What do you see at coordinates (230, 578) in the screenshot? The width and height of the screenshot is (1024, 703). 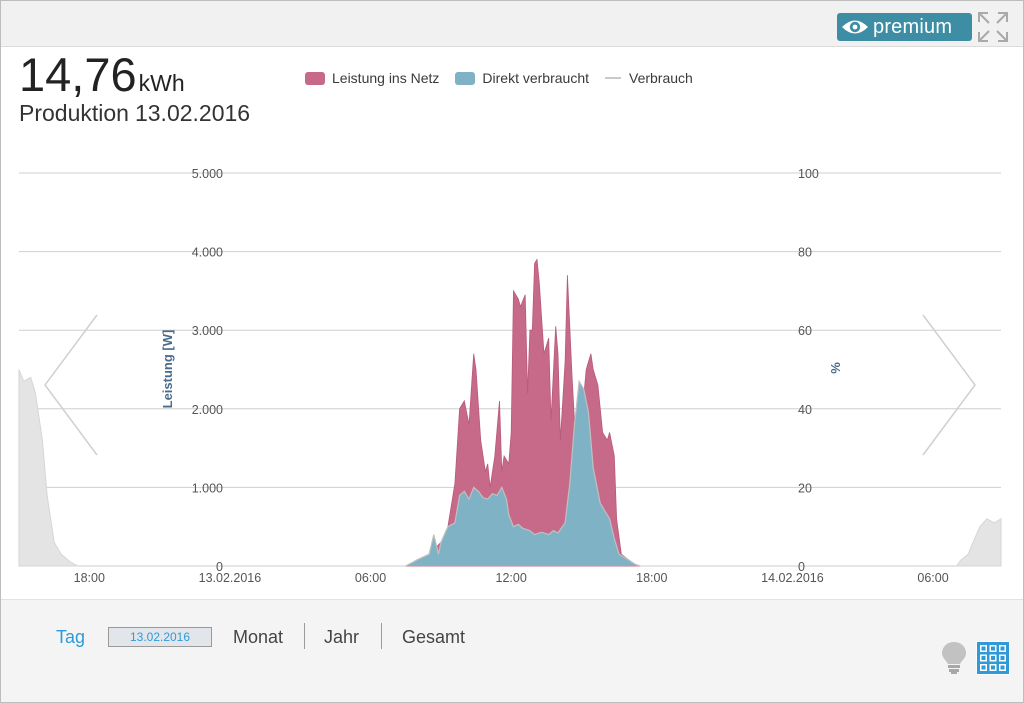 I see `x-tick-label: 13.02.2016` at bounding box center [230, 578].